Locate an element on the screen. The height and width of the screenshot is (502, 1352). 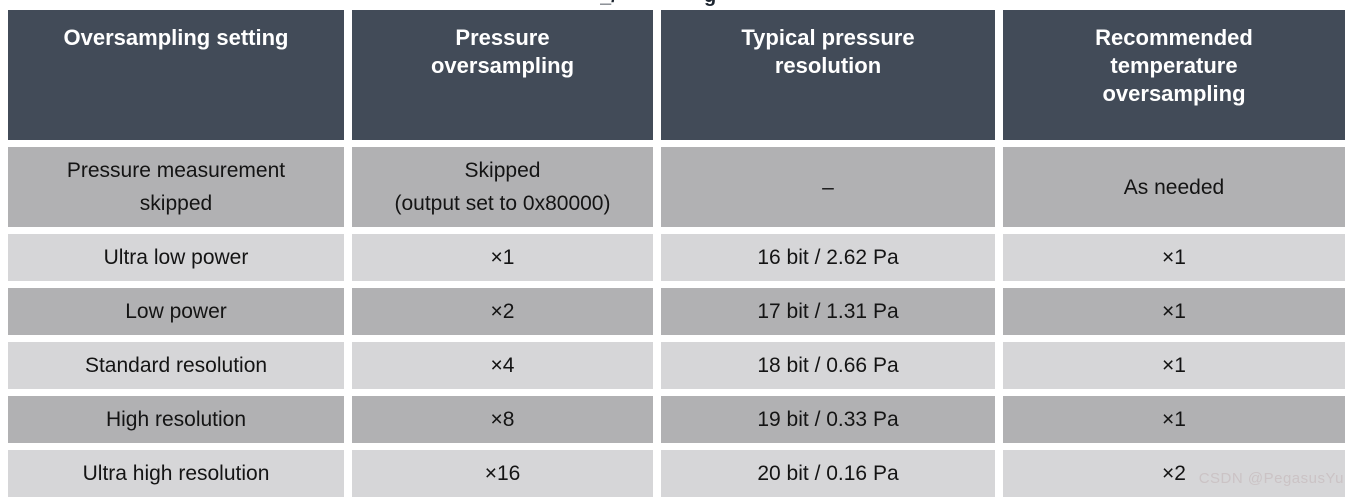
table-cell: 17 bit / 1.31 Pa is located at coordinates (828, 311).